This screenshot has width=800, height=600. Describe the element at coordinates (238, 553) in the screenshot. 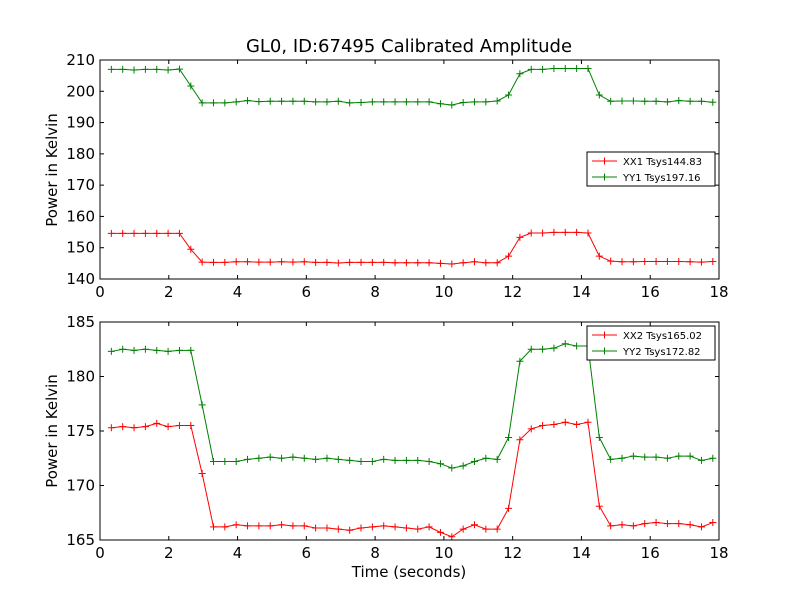

I see `bottom-x-tick-label: 4` at that location.